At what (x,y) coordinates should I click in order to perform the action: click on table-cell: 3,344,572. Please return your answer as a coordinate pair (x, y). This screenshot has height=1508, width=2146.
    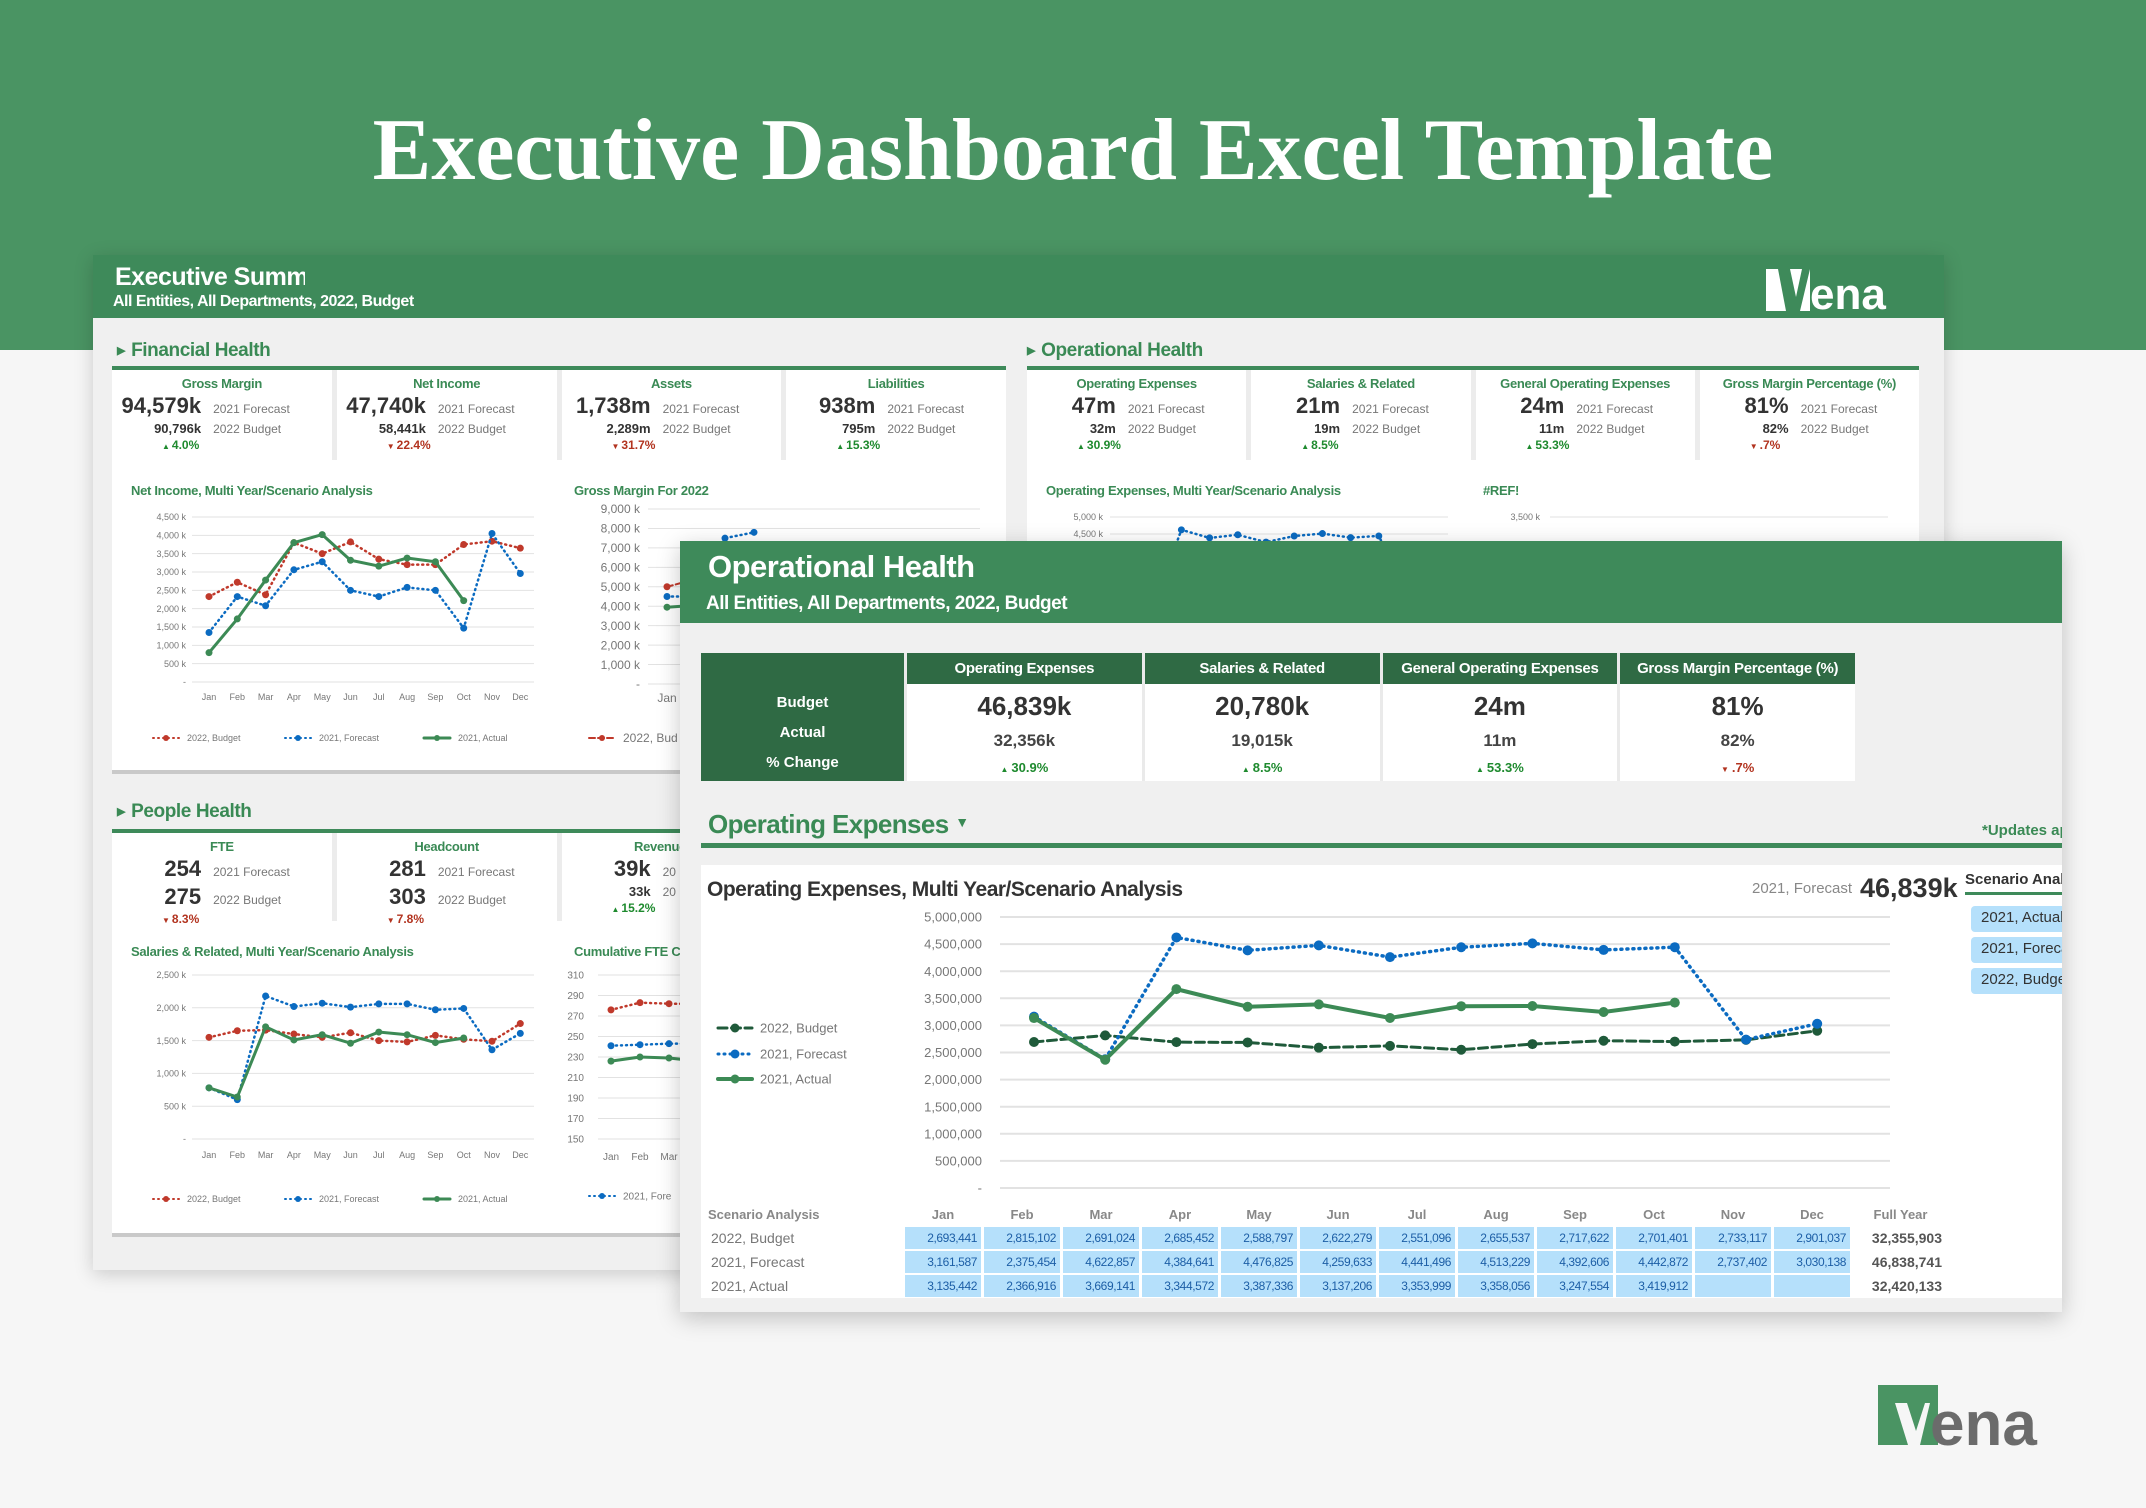
    Looking at the image, I should click on (1180, 1286).